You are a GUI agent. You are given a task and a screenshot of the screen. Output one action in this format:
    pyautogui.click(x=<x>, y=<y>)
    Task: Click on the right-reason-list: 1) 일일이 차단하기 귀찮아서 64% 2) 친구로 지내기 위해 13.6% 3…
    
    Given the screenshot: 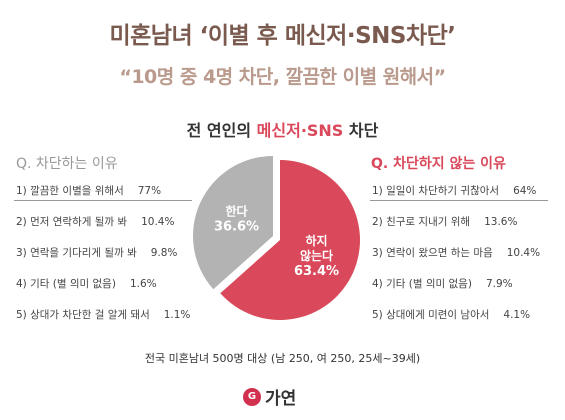 What is the action you would take?
    pyautogui.click(x=459, y=258)
    